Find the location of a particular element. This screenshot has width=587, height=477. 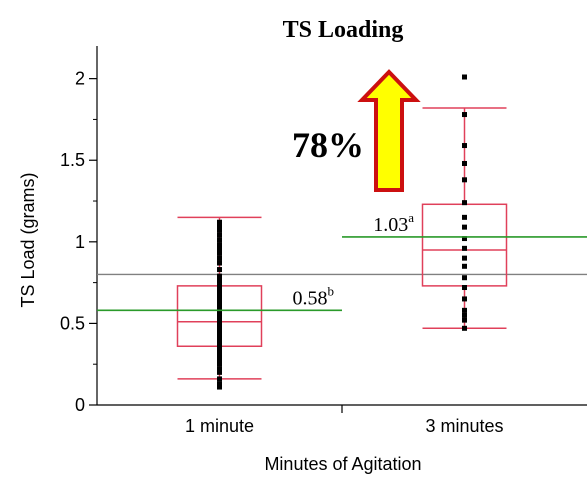

x-tick-label: 3 minutes is located at coordinates (464, 426).